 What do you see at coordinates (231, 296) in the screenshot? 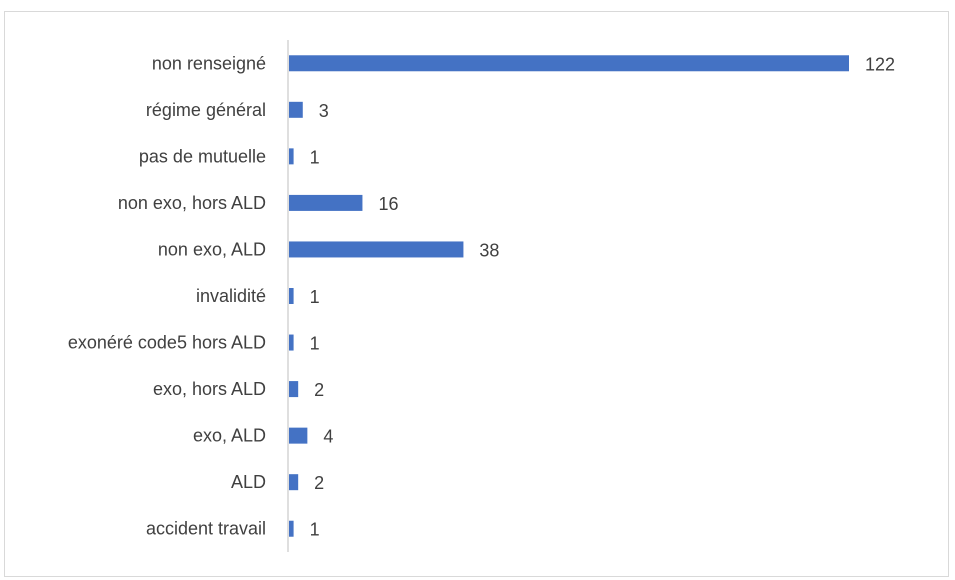
I see `category-label: invalidité` at bounding box center [231, 296].